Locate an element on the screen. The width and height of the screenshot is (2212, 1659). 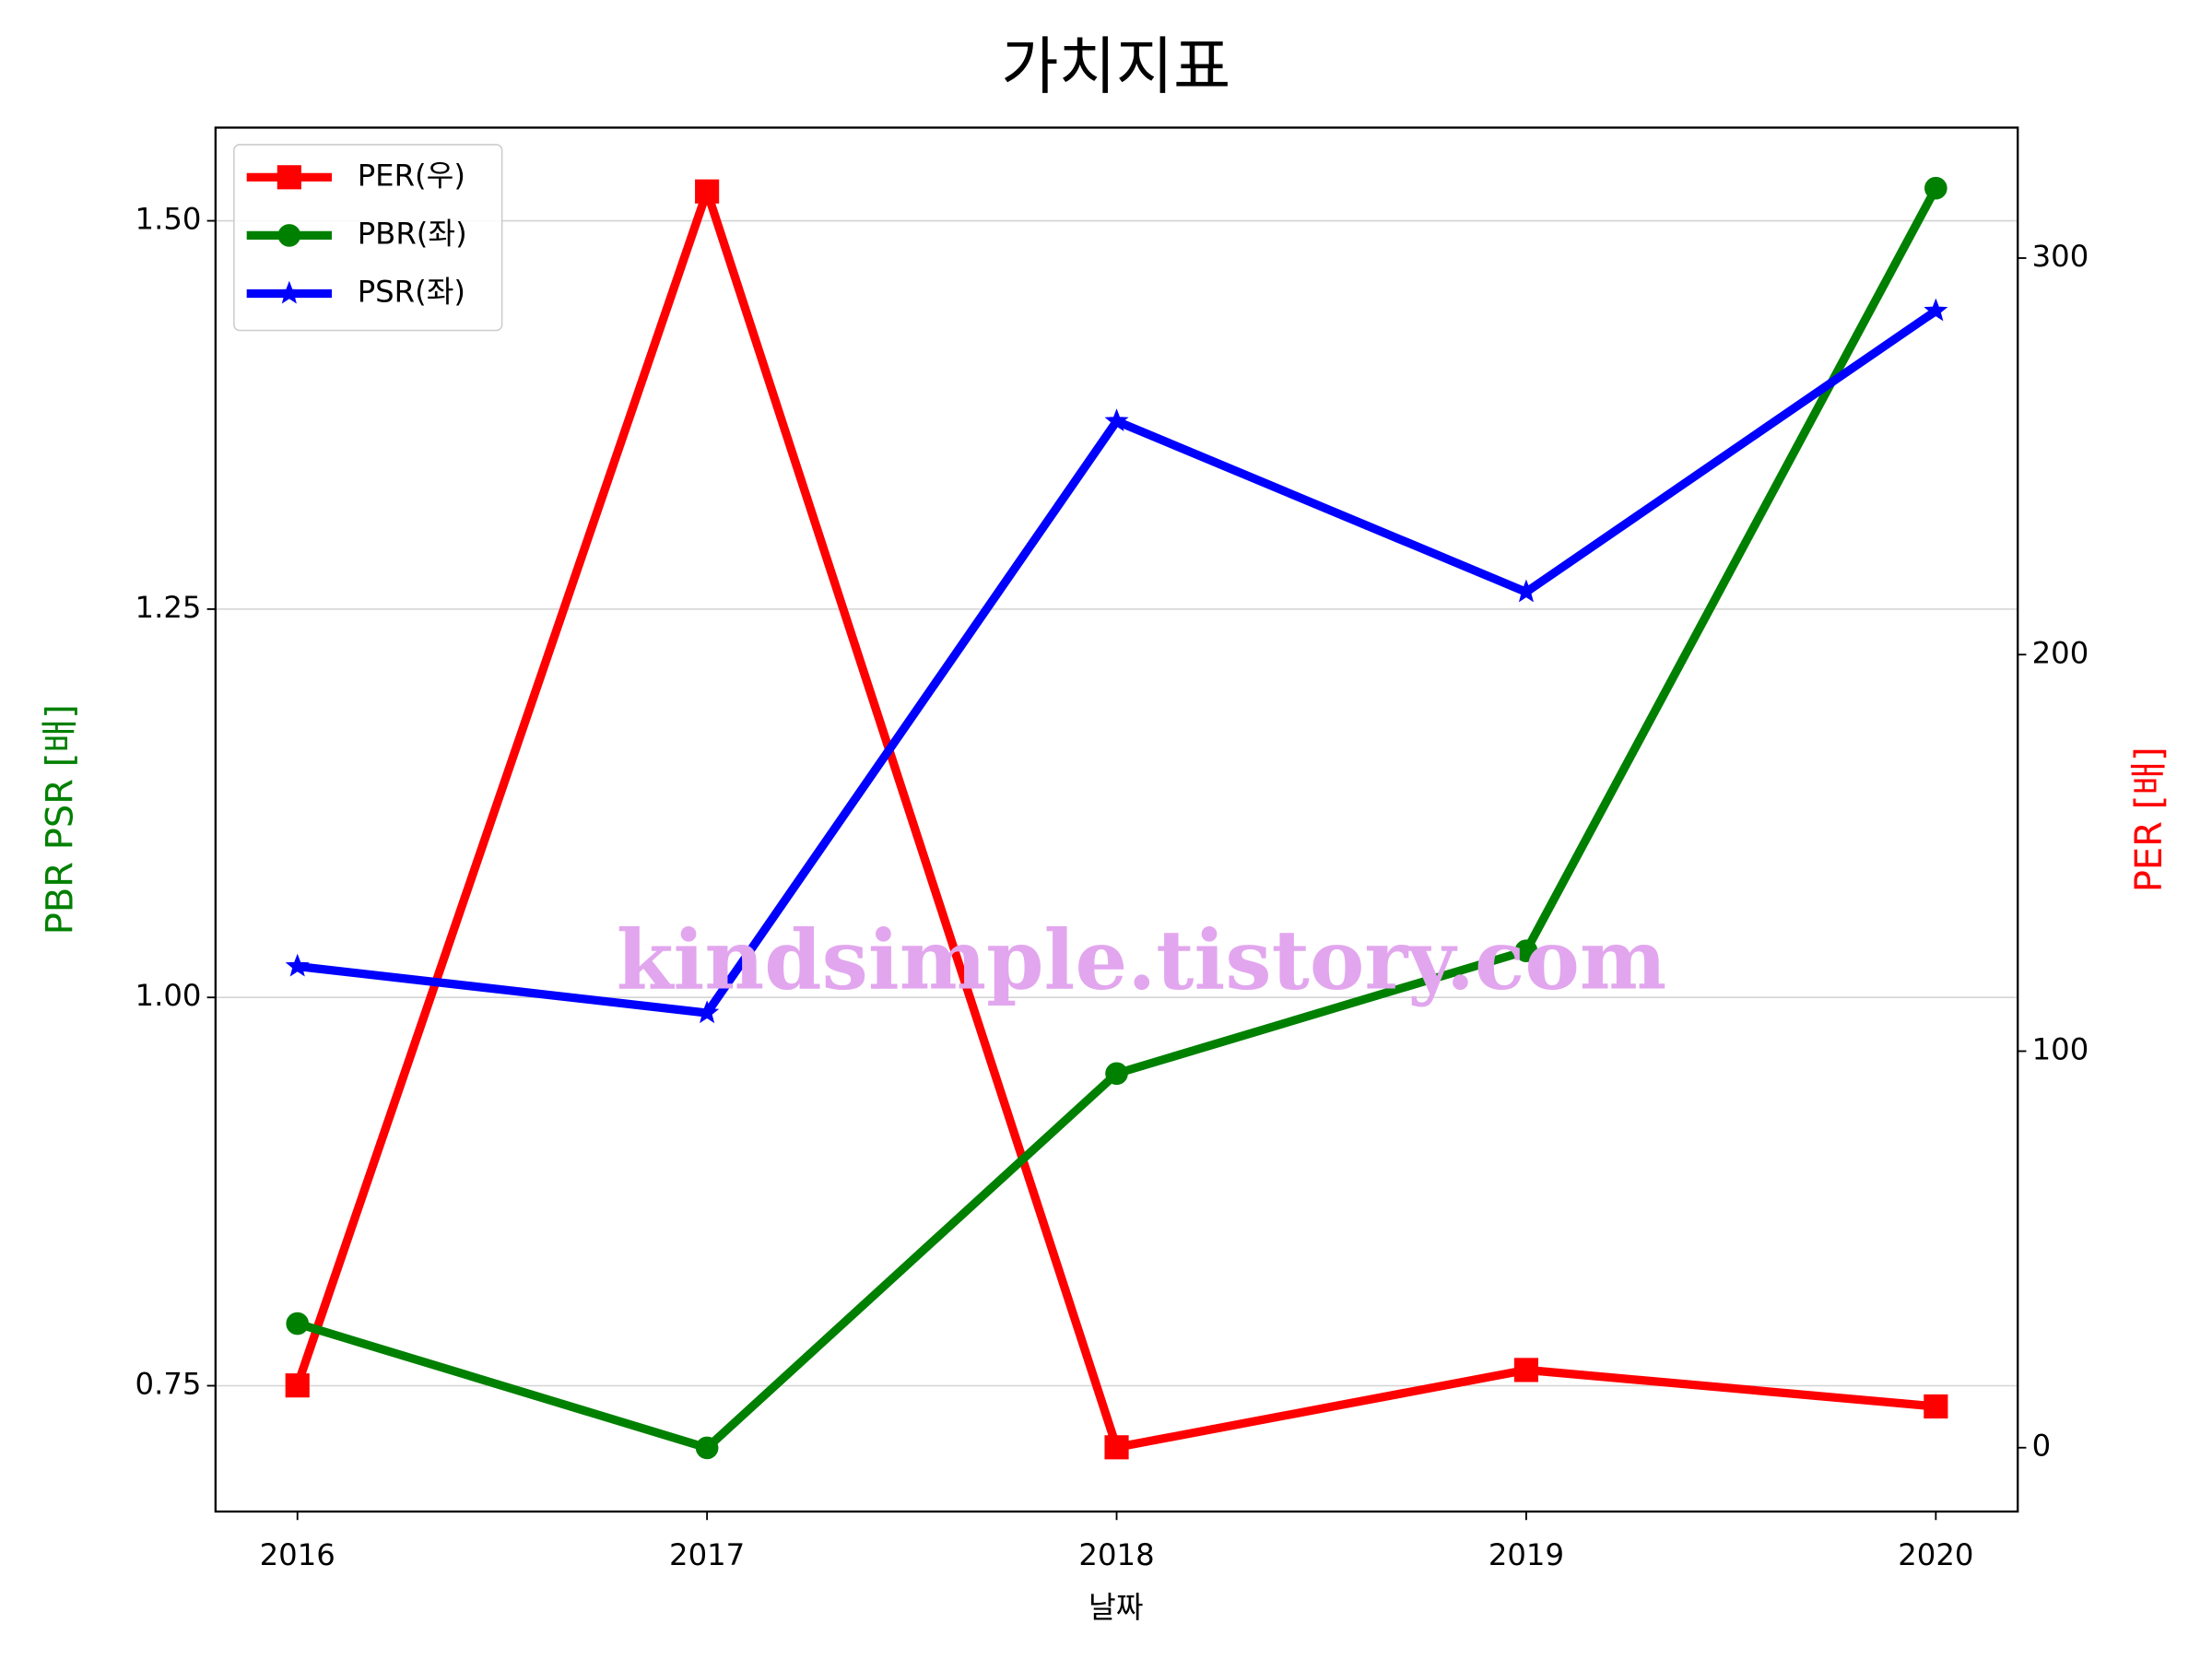
legend-label: PSR(좌) is located at coordinates (411, 291).